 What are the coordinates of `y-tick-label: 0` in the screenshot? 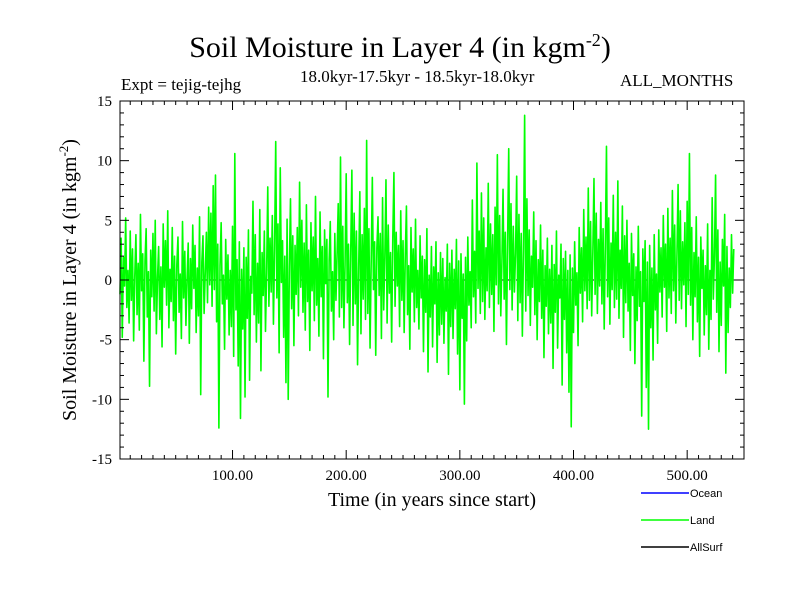 It's located at (109, 281).